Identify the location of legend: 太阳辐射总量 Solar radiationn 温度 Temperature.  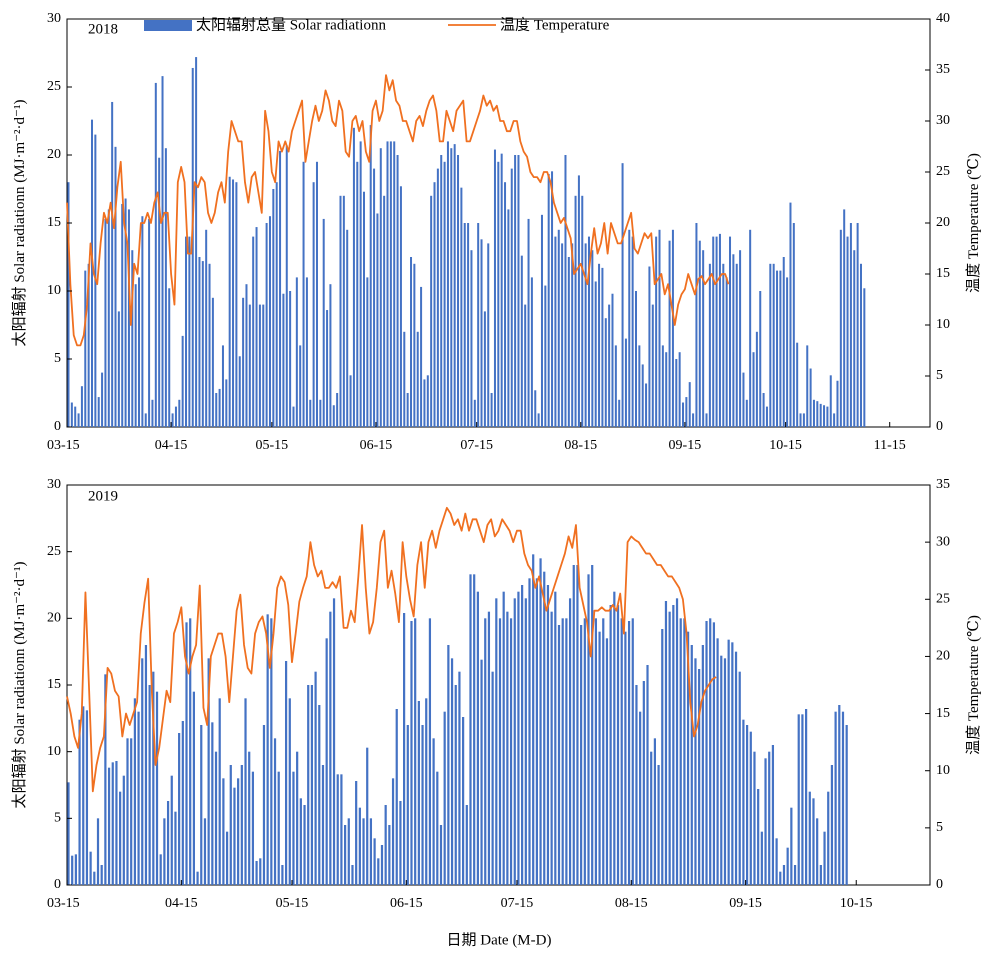
(377, 24).